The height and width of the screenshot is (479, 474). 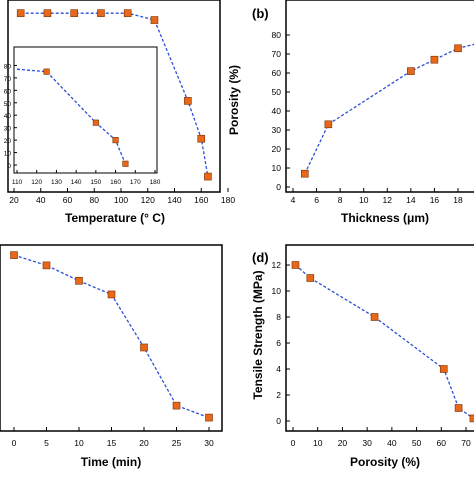 What do you see at coordinates (260, 257) in the screenshot?
I see `panel-d-label: (d)` at bounding box center [260, 257].